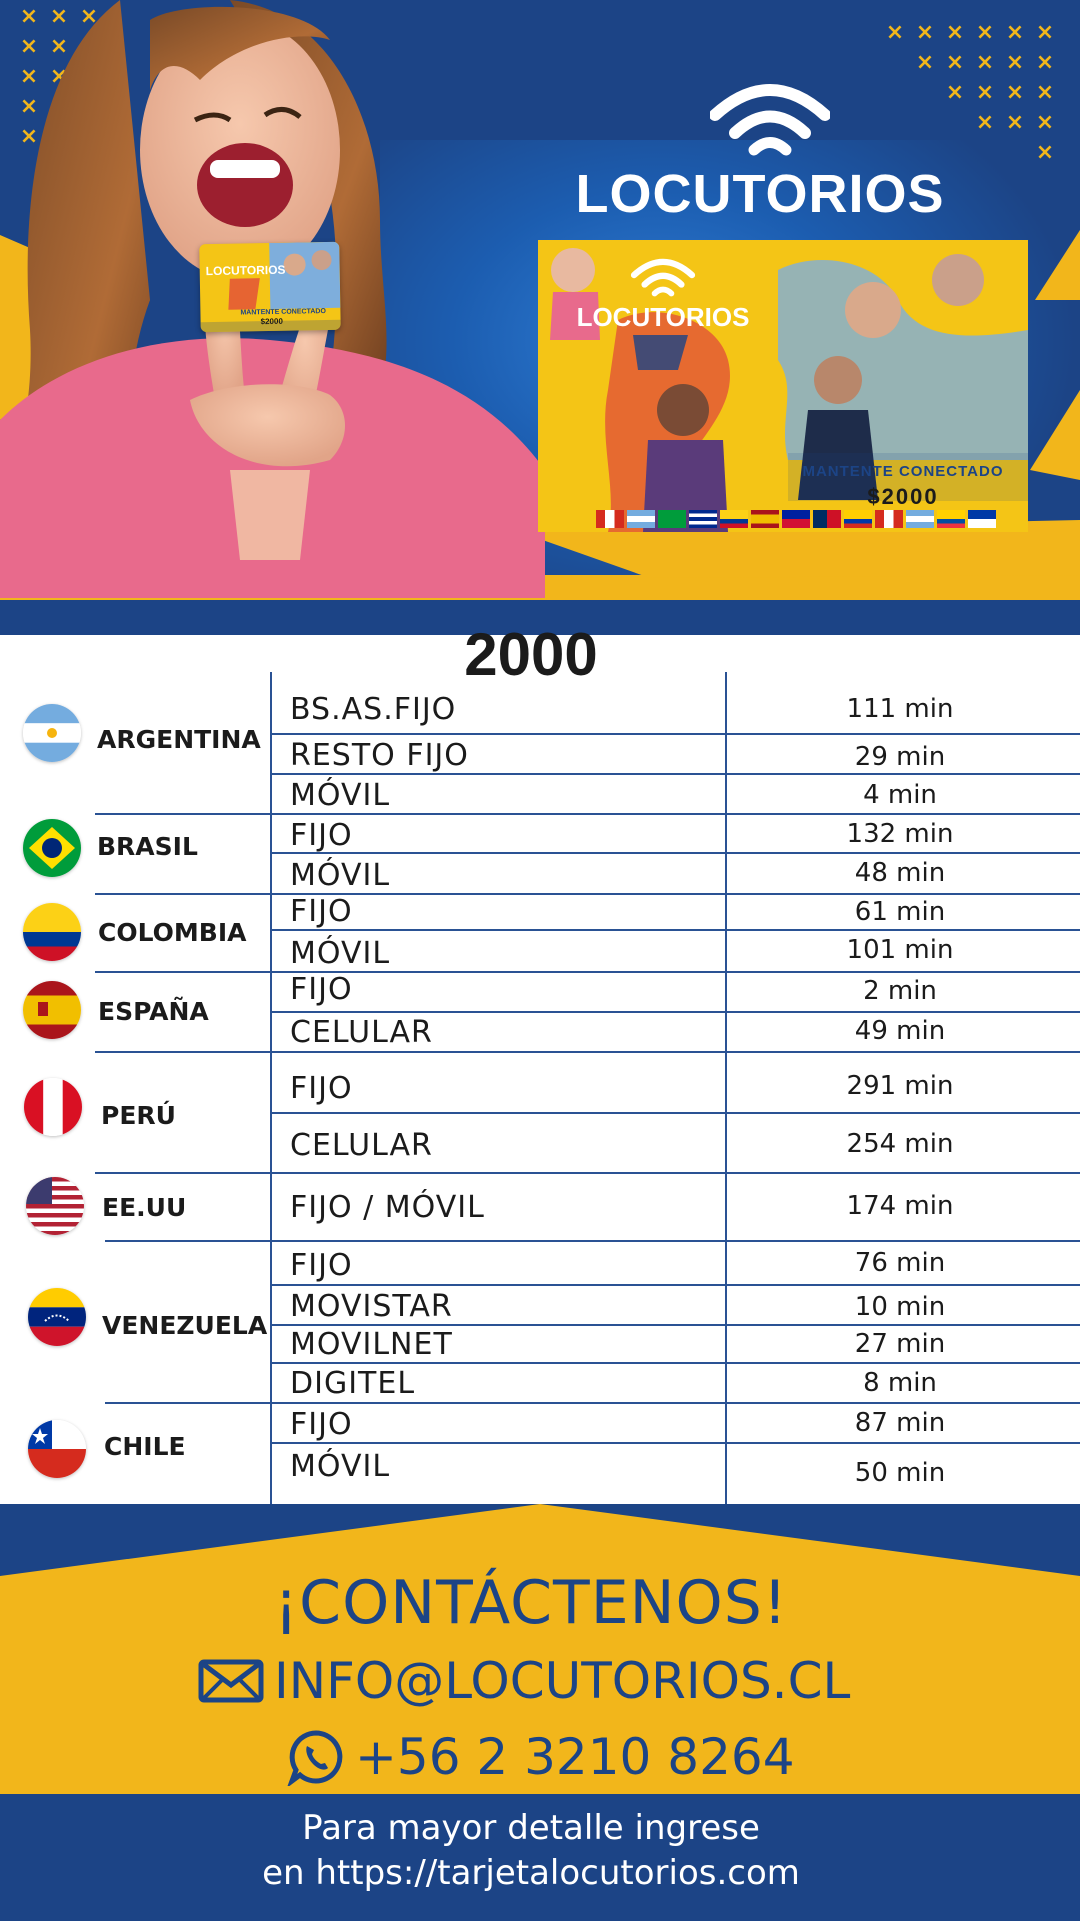  What do you see at coordinates (52, 848) in the screenshot?
I see `brazil-flag-icon` at bounding box center [52, 848].